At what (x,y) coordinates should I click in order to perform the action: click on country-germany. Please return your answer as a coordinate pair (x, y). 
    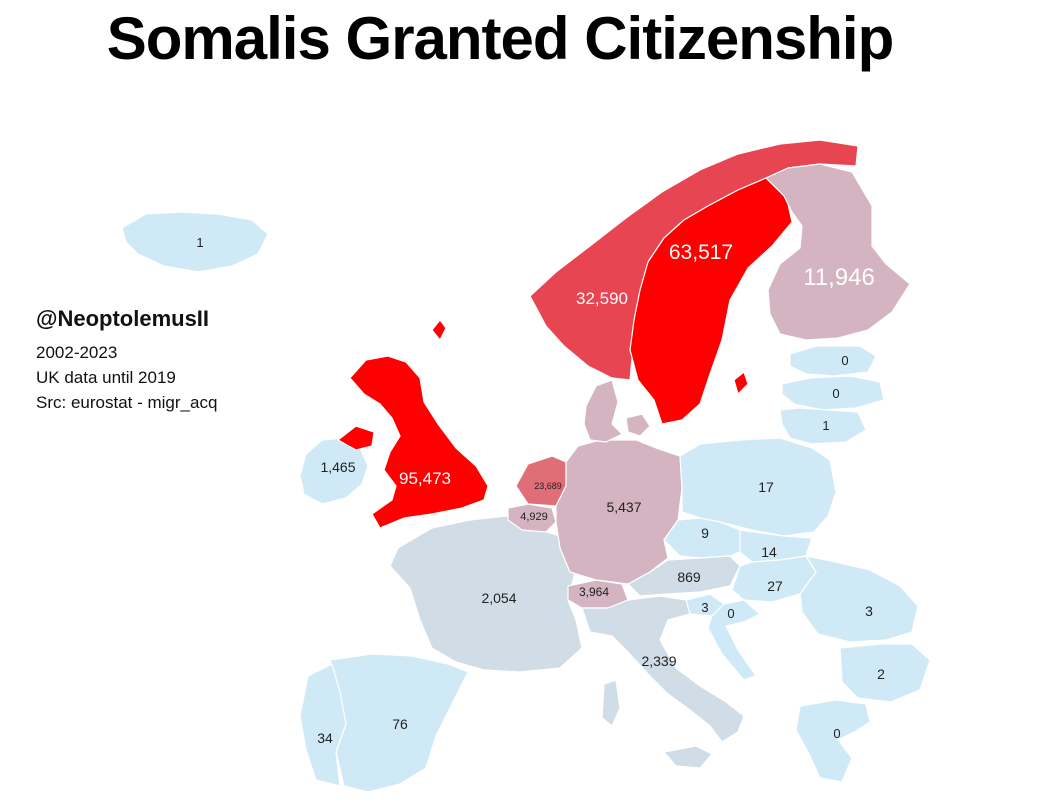
    Looking at the image, I should click on (619, 512).